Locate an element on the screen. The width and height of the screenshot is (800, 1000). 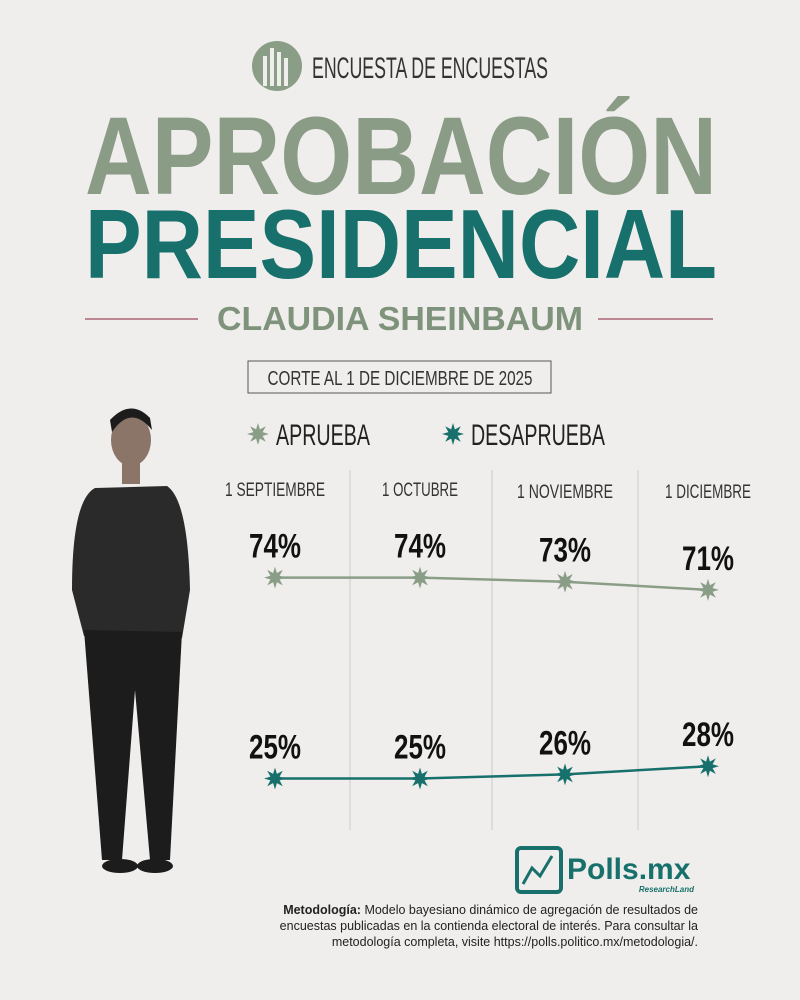
portrait is located at coordinates (131, 640).